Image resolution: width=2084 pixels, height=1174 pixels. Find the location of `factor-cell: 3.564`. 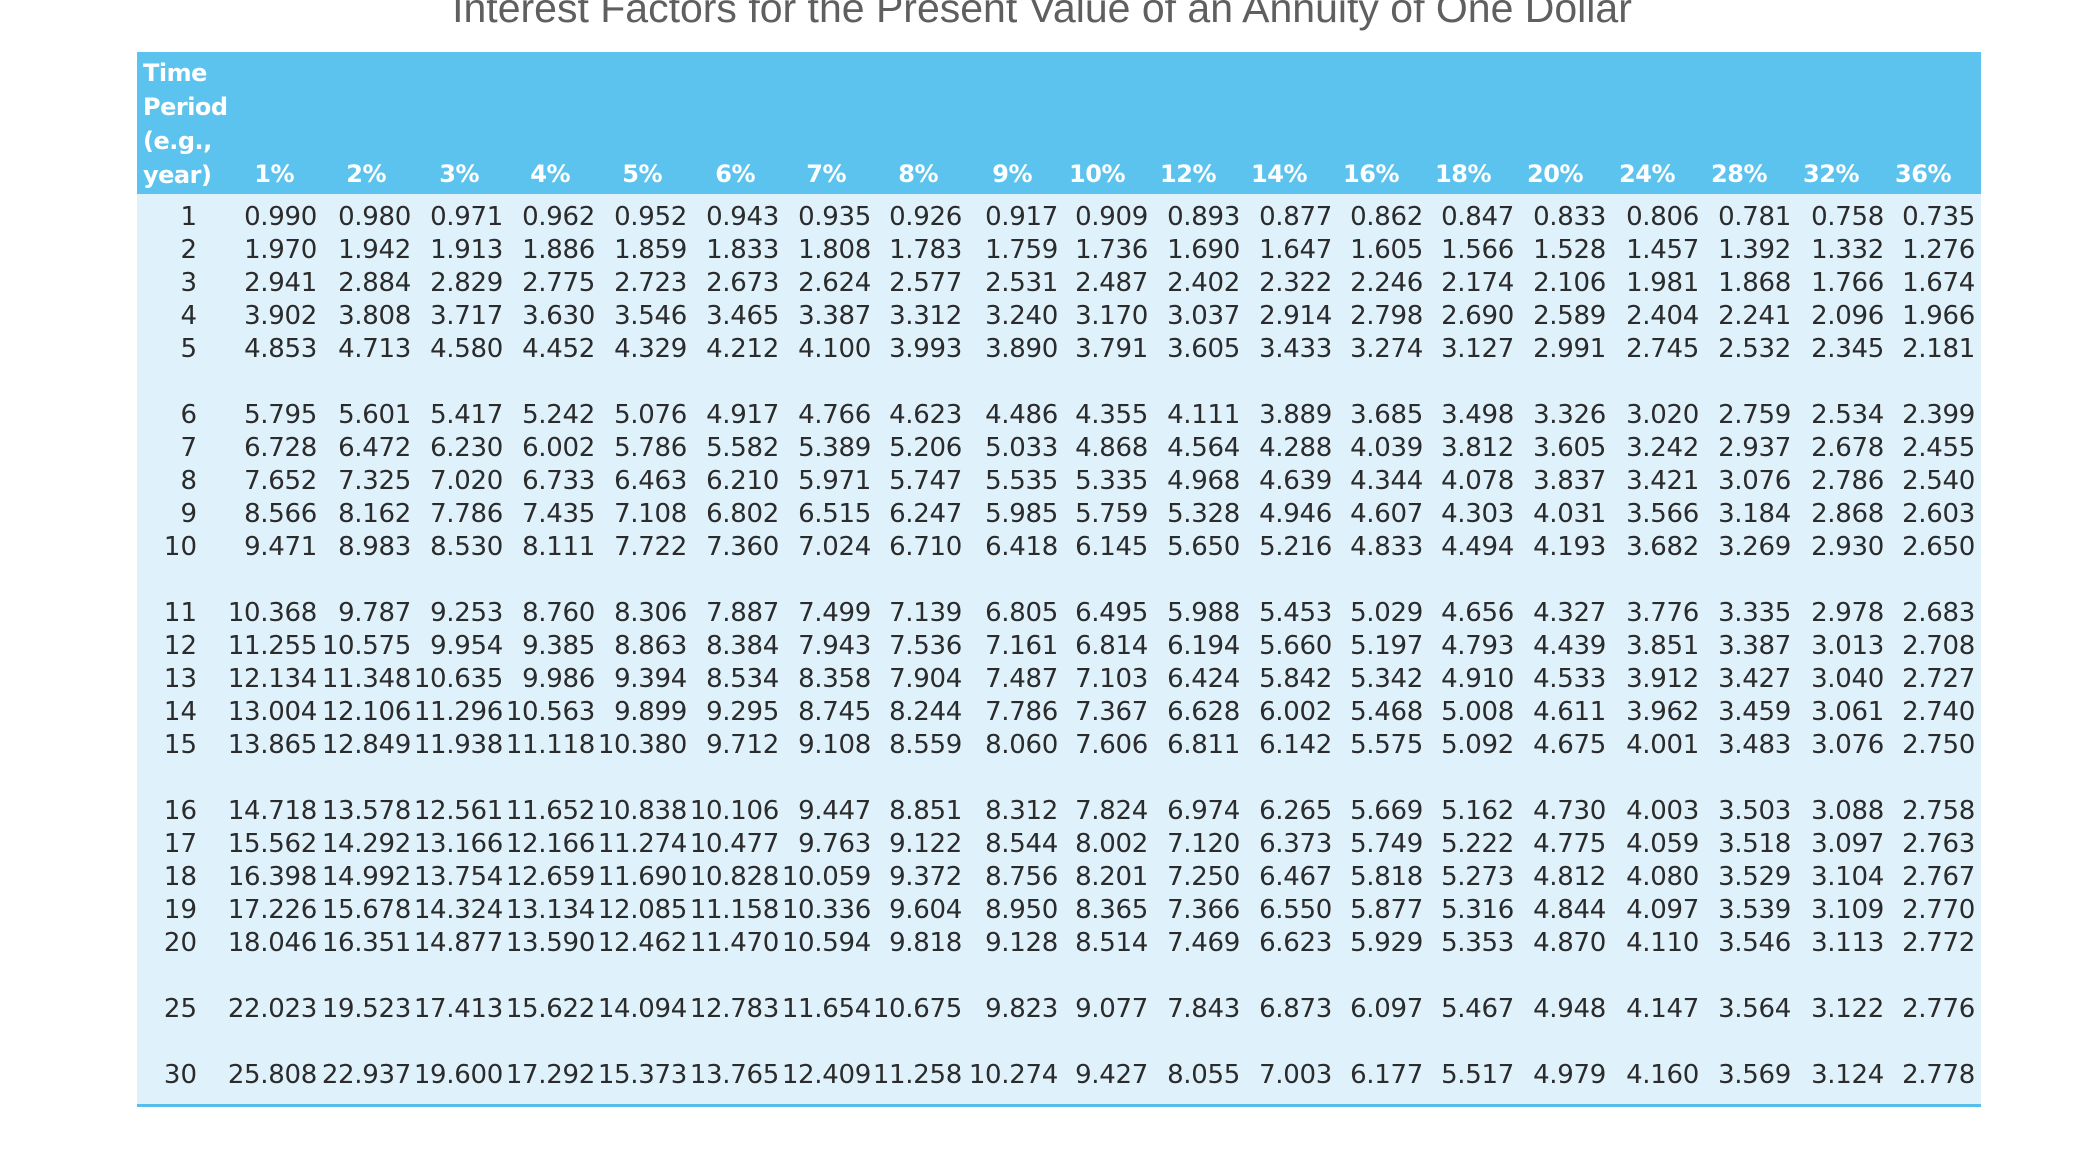

factor-cell: 3.564 is located at coordinates (1754, 1009).